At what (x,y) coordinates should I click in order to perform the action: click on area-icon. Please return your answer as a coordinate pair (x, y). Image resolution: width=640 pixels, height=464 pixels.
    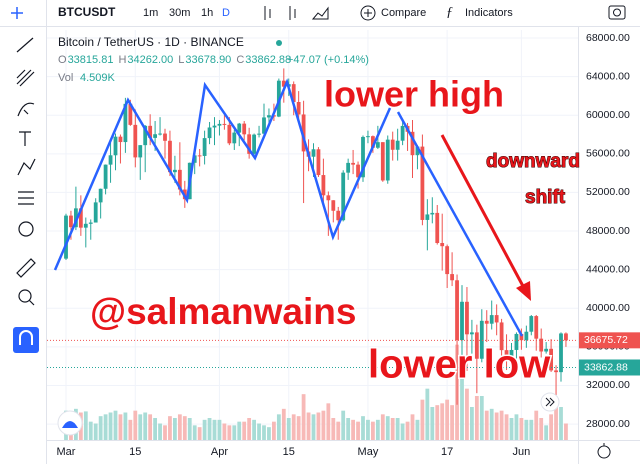
    Looking at the image, I should click on (320, 13).